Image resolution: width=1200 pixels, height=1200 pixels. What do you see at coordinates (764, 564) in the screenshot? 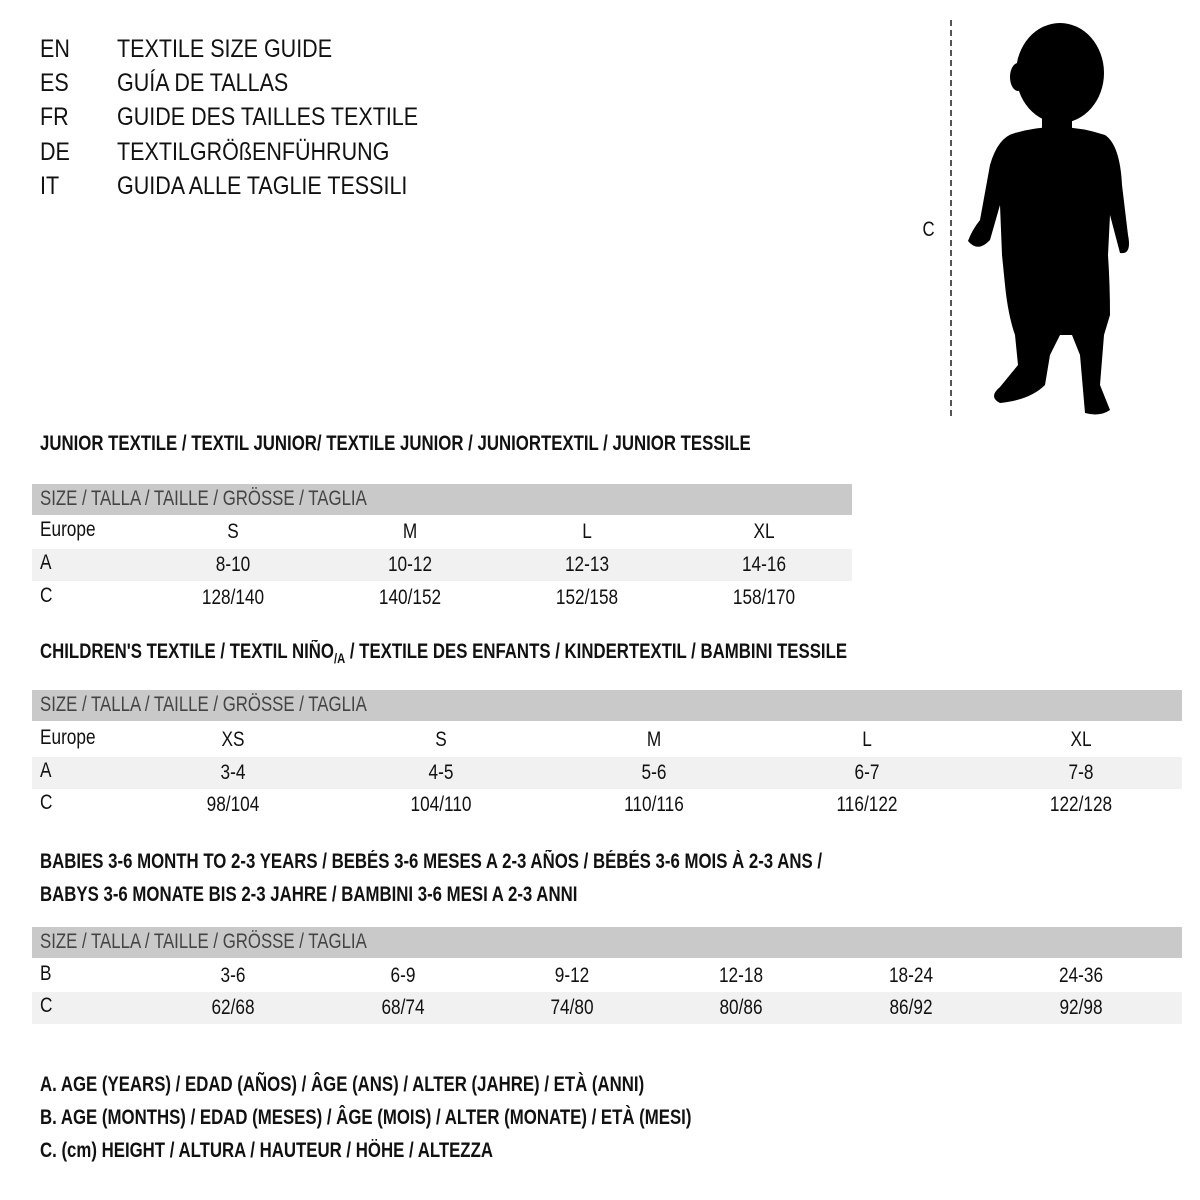
I see `table-cell: 14-16` at bounding box center [764, 564].